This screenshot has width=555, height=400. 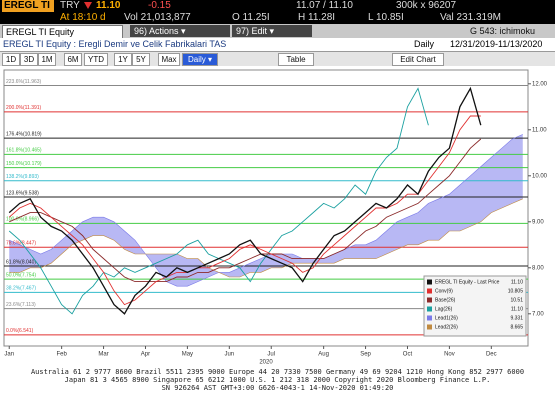 I want to click on time: At 18:10 d, so click(x=83, y=17).